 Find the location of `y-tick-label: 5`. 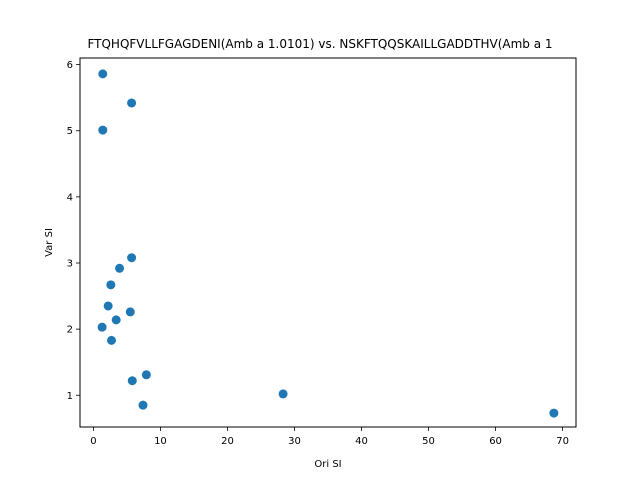

y-tick-label: 5 is located at coordinates (70, 131).